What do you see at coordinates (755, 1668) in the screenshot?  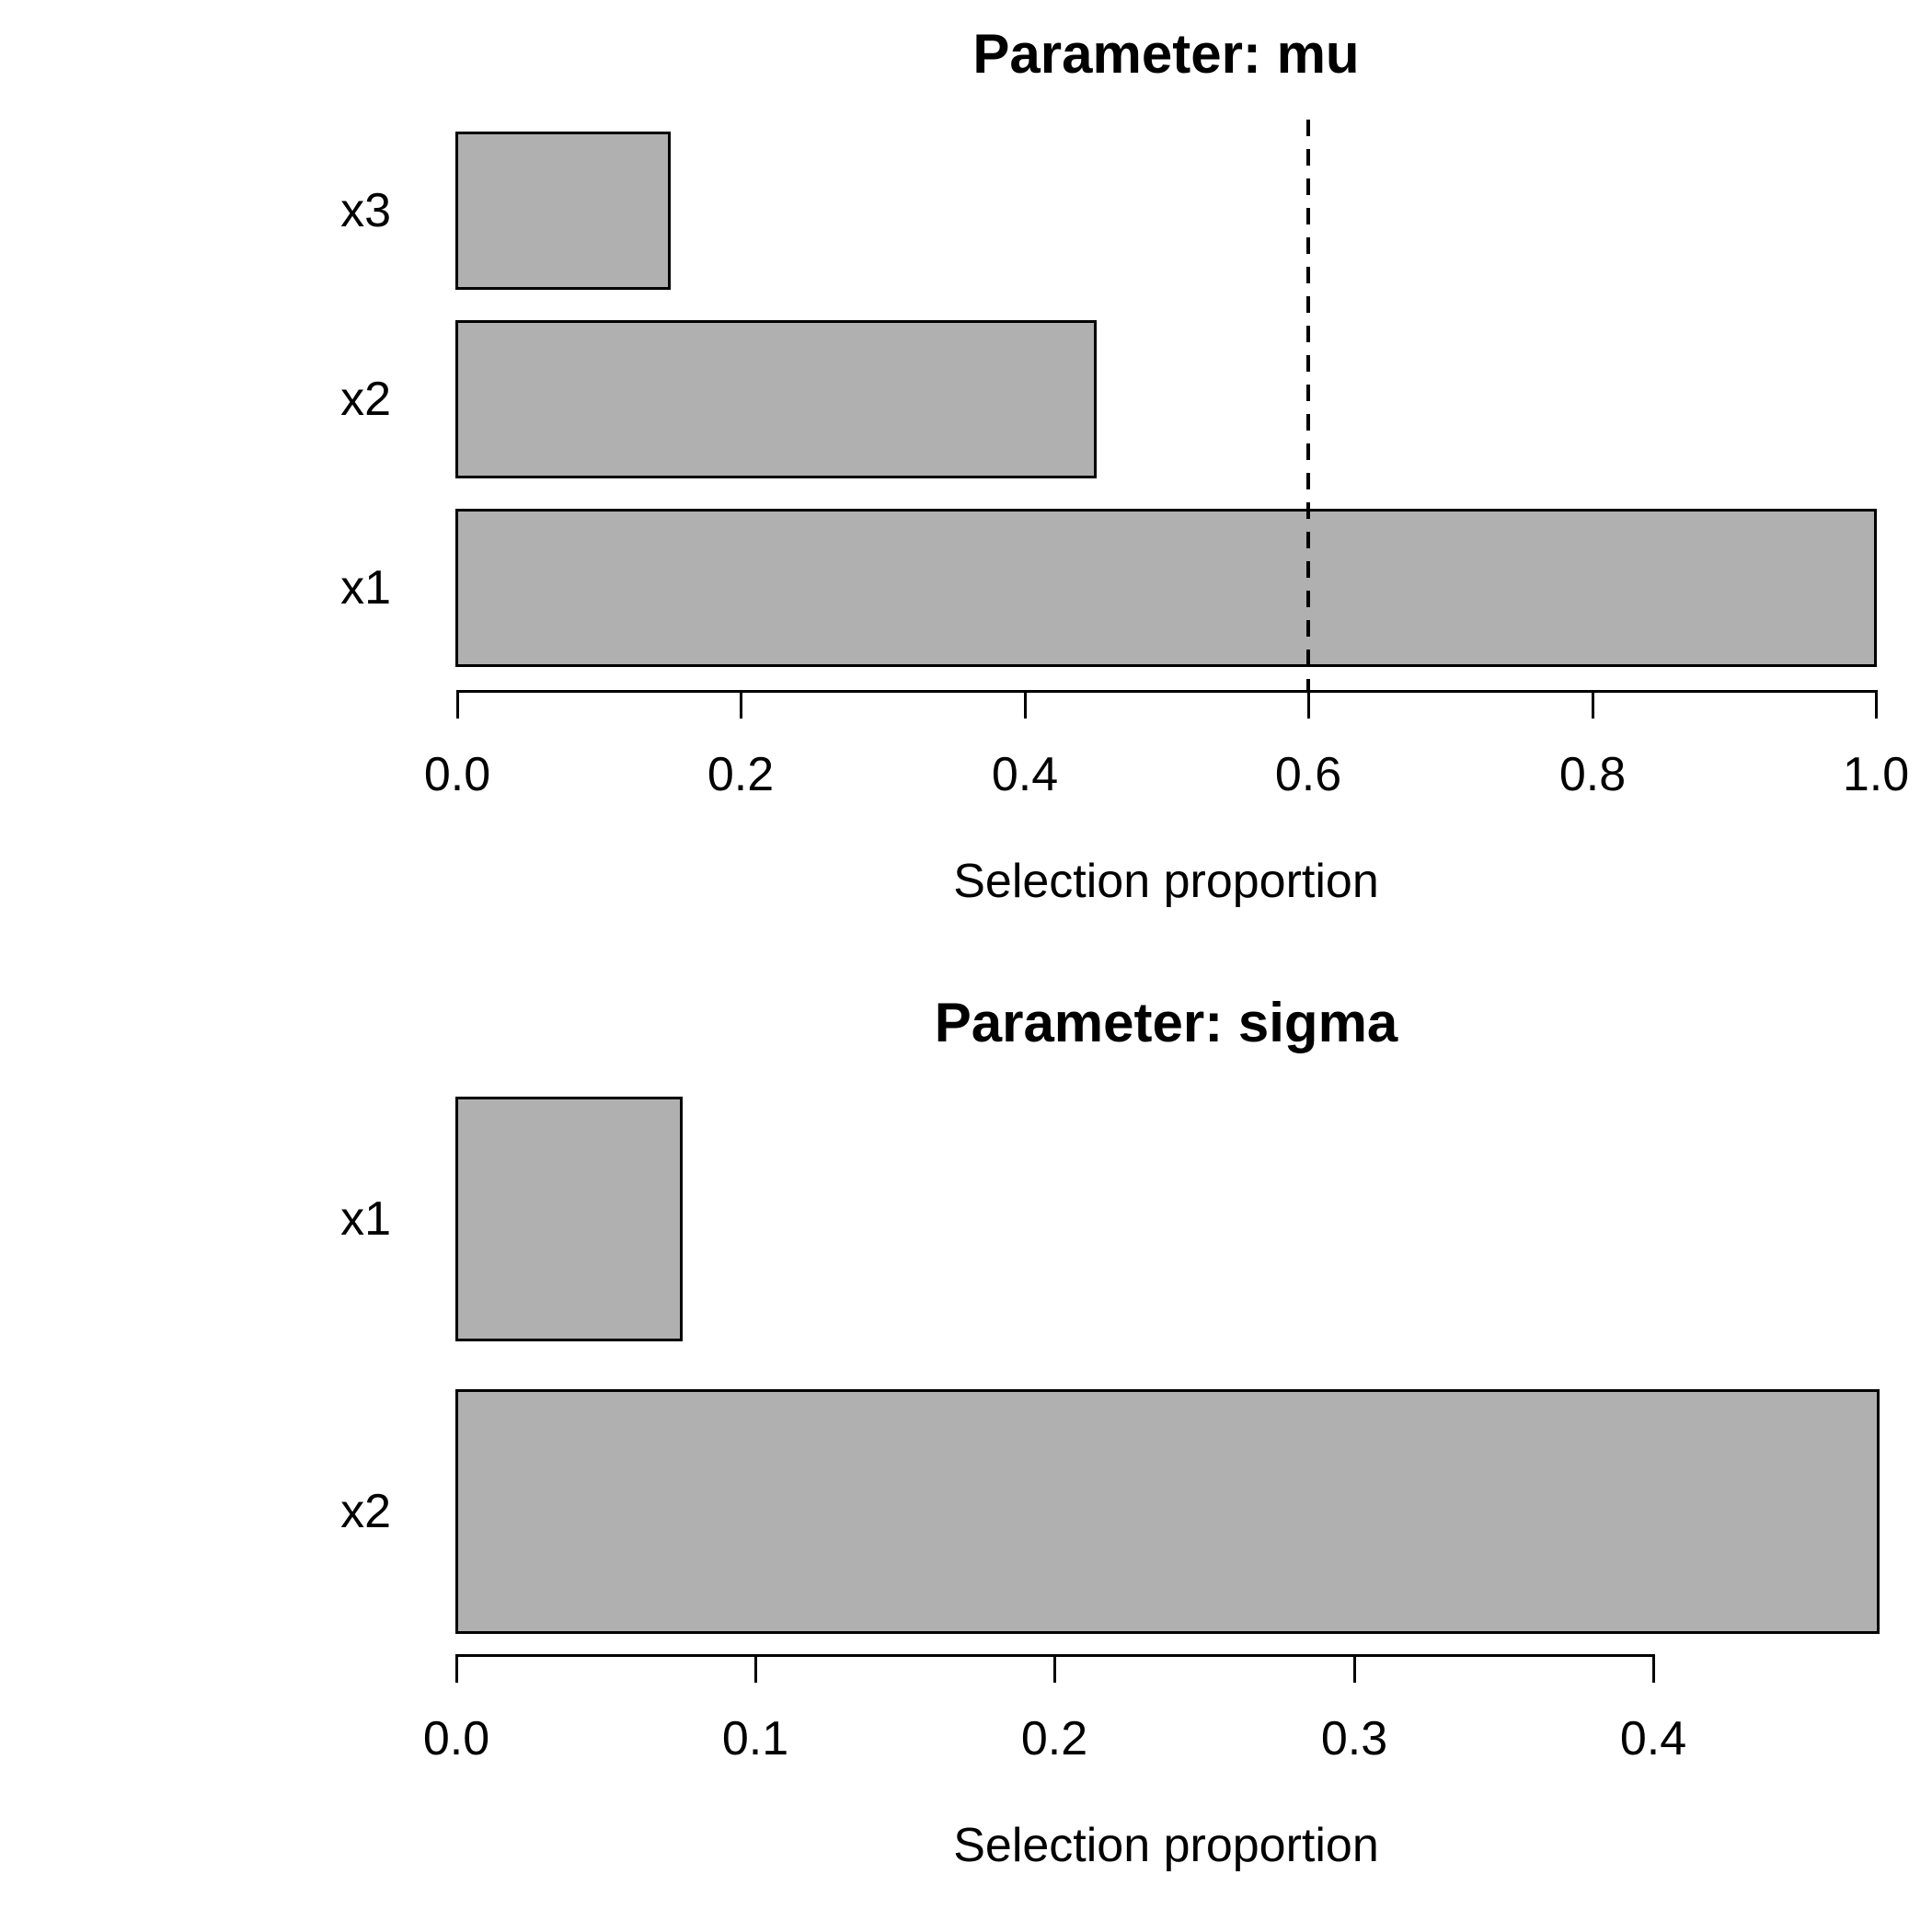 I see `x-tick-0.1` at bounding box center [755, 1668].